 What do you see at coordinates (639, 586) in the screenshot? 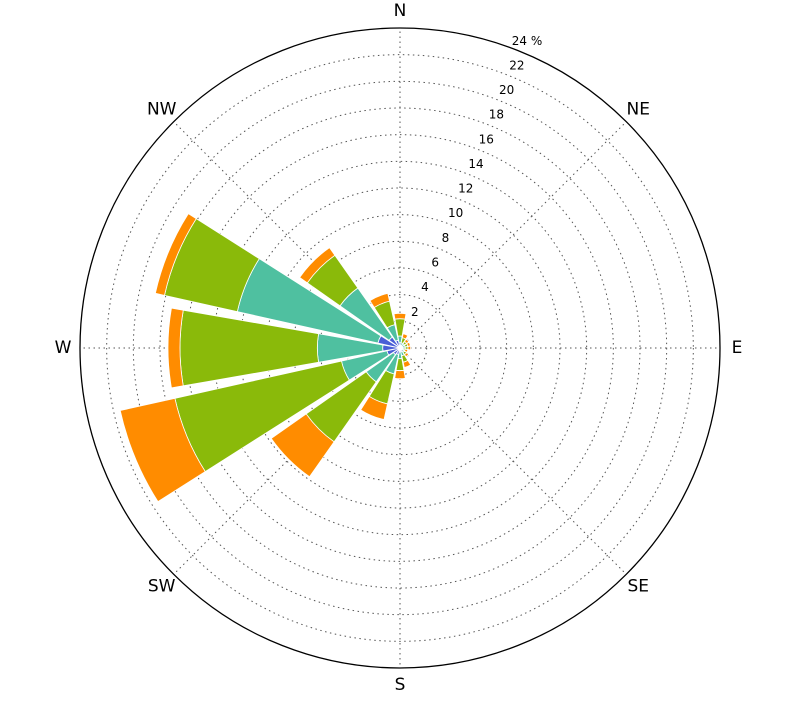
I see `direction-label: SE` at bounding box center [639, 586].